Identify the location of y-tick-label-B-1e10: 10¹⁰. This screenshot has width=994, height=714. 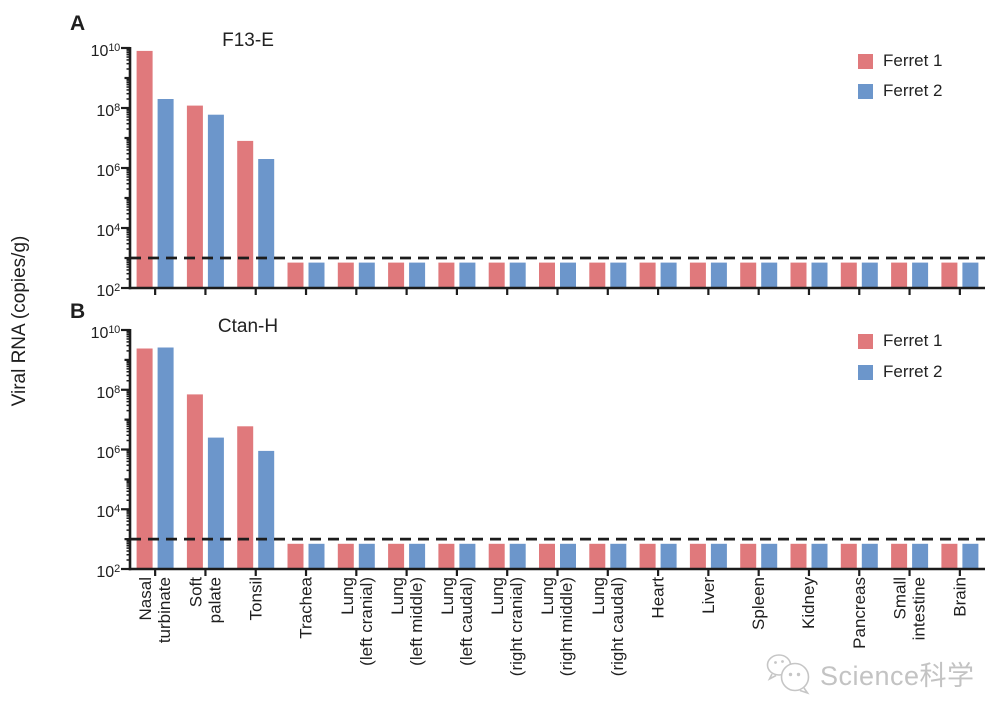
(105, 333).